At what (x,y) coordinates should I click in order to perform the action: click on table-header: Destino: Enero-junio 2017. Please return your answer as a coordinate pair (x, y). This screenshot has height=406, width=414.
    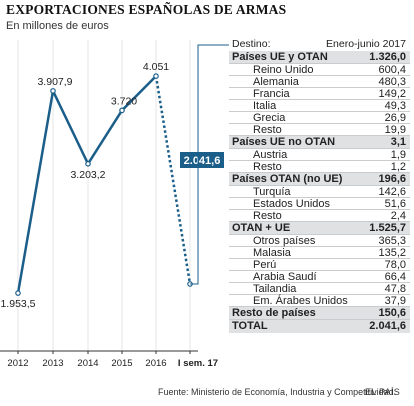
    Looking at the image, I should click on (319, 44).